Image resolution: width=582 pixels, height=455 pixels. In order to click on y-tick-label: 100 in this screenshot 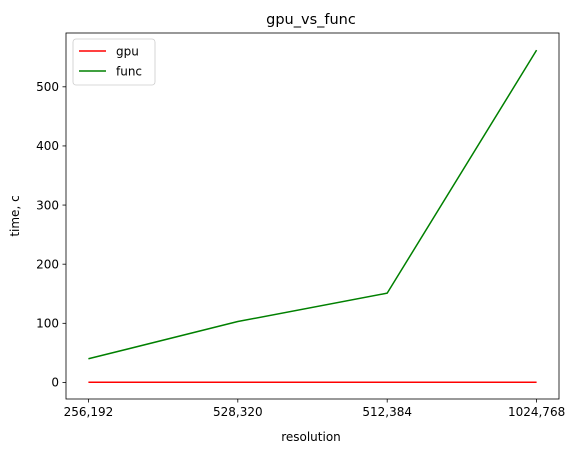, I will do `click(47, 324)`.